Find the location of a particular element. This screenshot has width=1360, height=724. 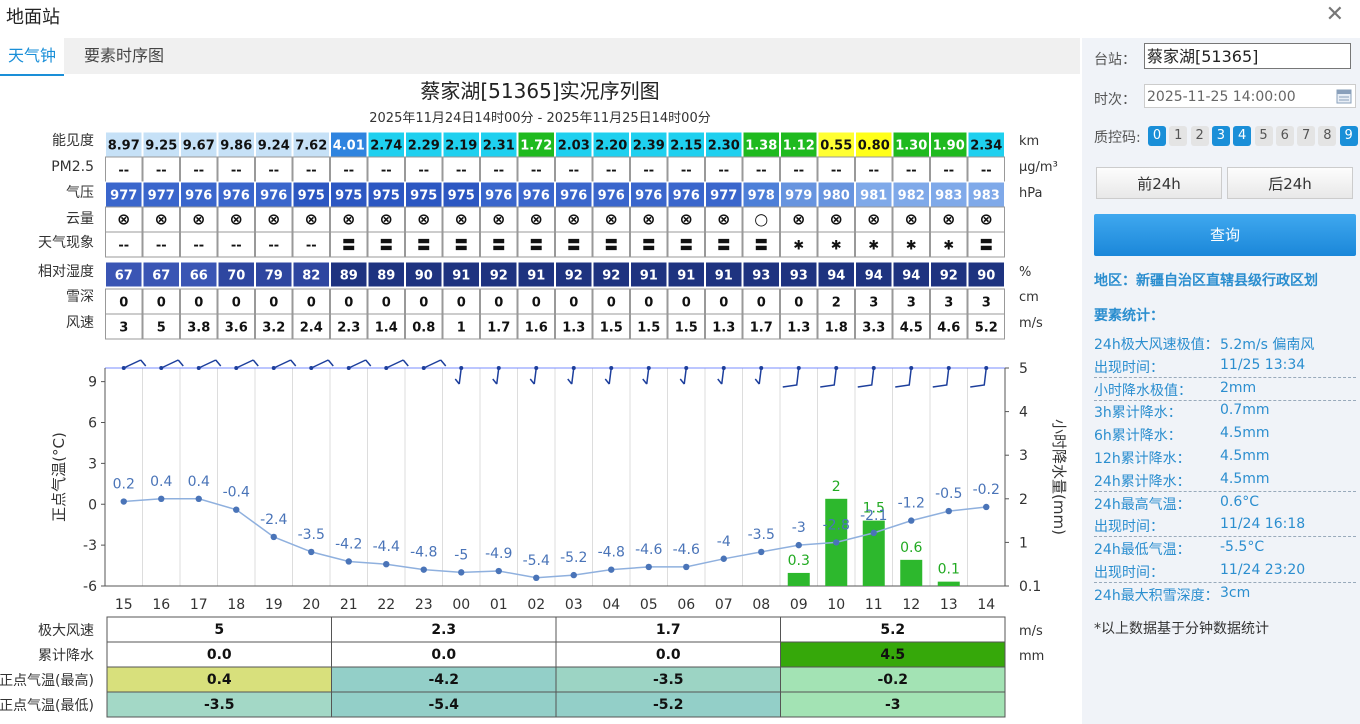

query-button: 查询 is located at coordinates (1225, 235).